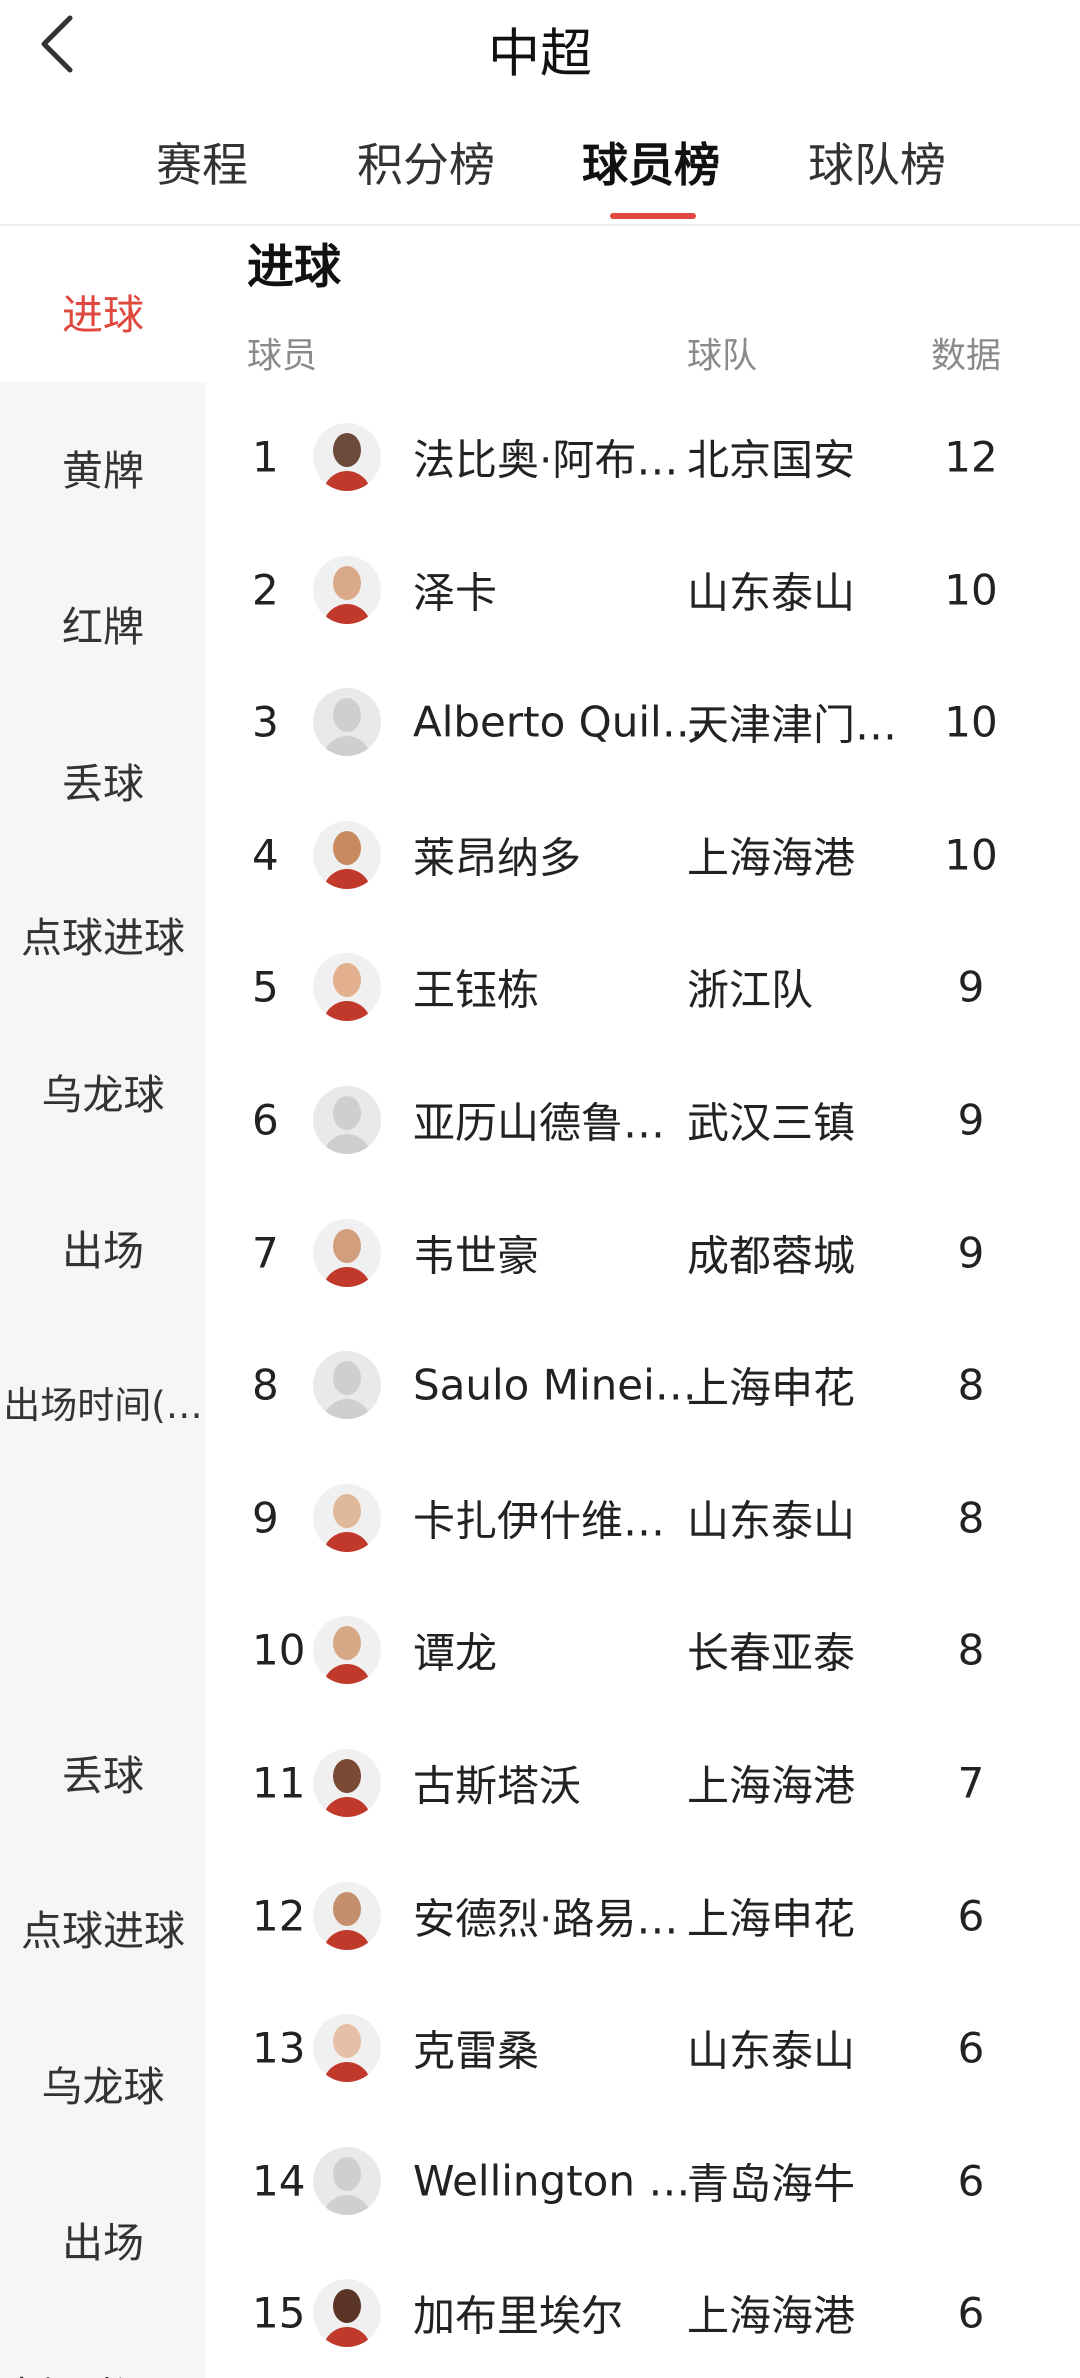 Image resolution: width=1080 pixels, height=2378 pixels. Describe the element at coordinates (294, 267) in the screenshot. I see `section-heading: 进球` at that location.